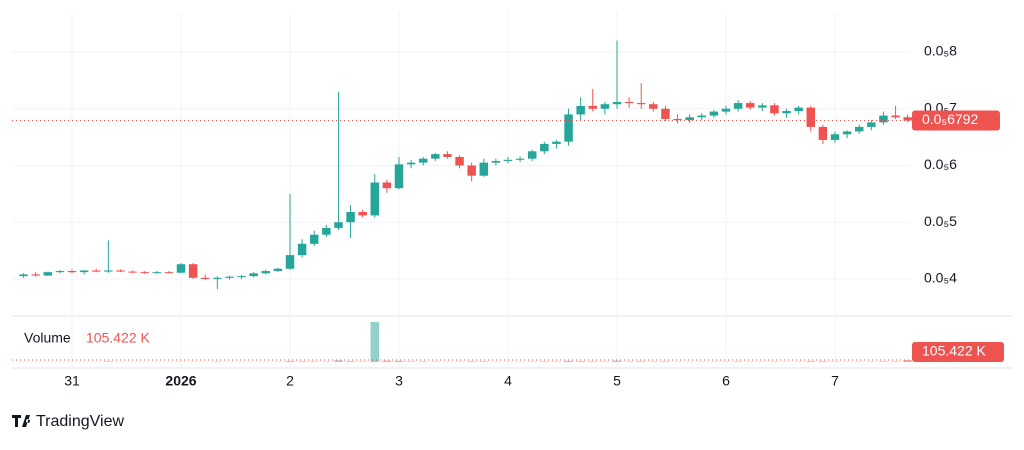  What do you see at coordinates (940, 51) in the screenshot?
I see `y-tick-label: 0.0₅8` at bounding box center [940, 51].